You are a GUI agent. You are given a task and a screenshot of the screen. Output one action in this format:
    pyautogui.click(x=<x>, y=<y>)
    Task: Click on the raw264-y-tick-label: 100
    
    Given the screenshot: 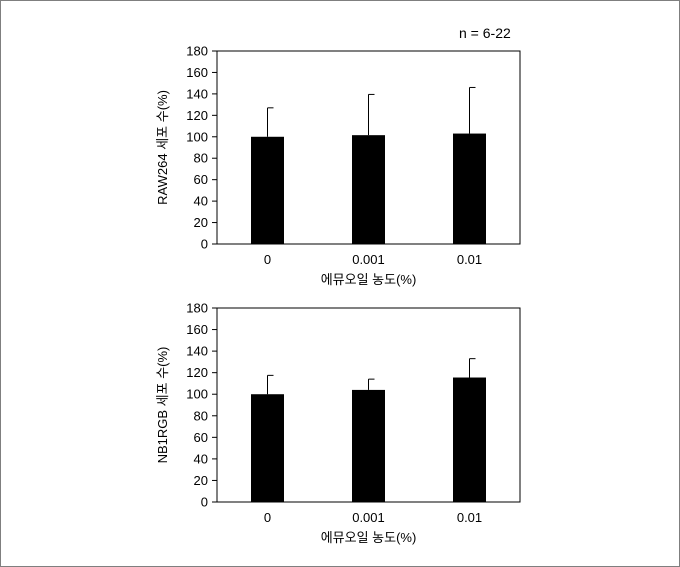 What is the action you would take?
    pyautogui.click(x=197, y=136)
    